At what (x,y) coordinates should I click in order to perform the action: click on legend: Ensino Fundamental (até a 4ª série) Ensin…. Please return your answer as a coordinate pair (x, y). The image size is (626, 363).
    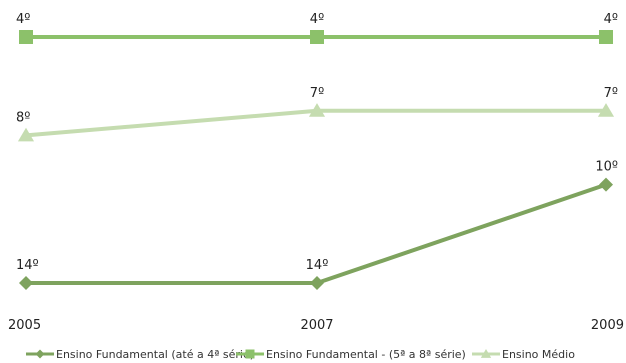
    Looking at the image, I should click on (300, 354).